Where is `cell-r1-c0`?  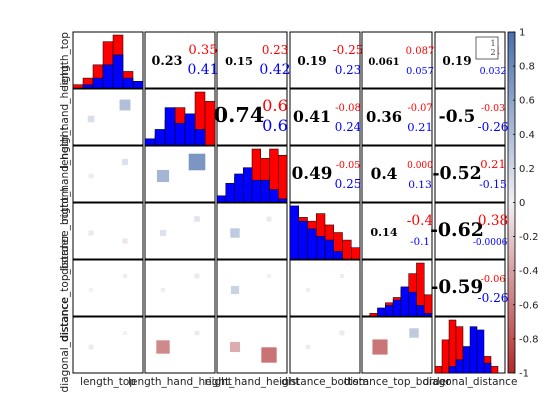
cell-r1-c0 is located at coordinates (108, 117).